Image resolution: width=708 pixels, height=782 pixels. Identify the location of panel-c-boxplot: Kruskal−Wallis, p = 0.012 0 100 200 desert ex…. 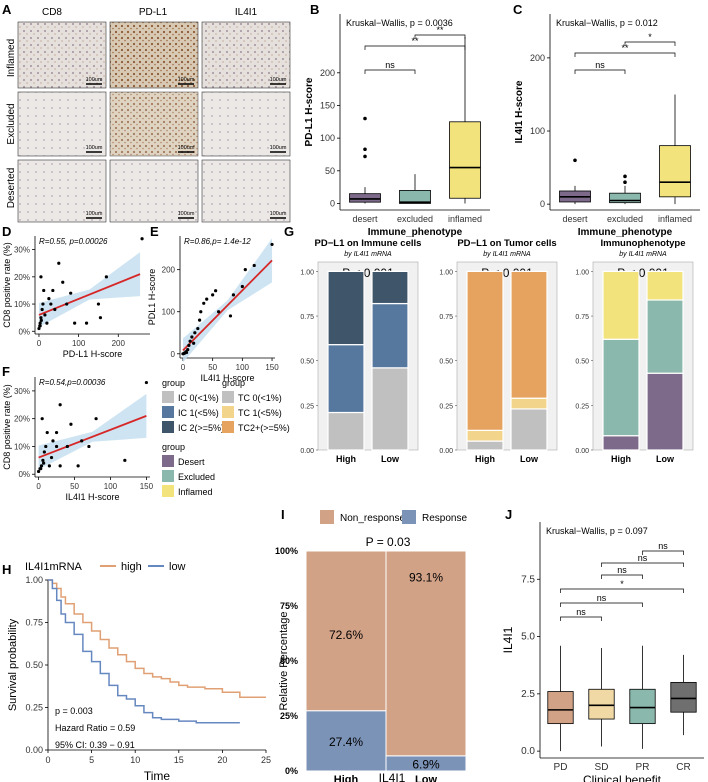
(607, 126).